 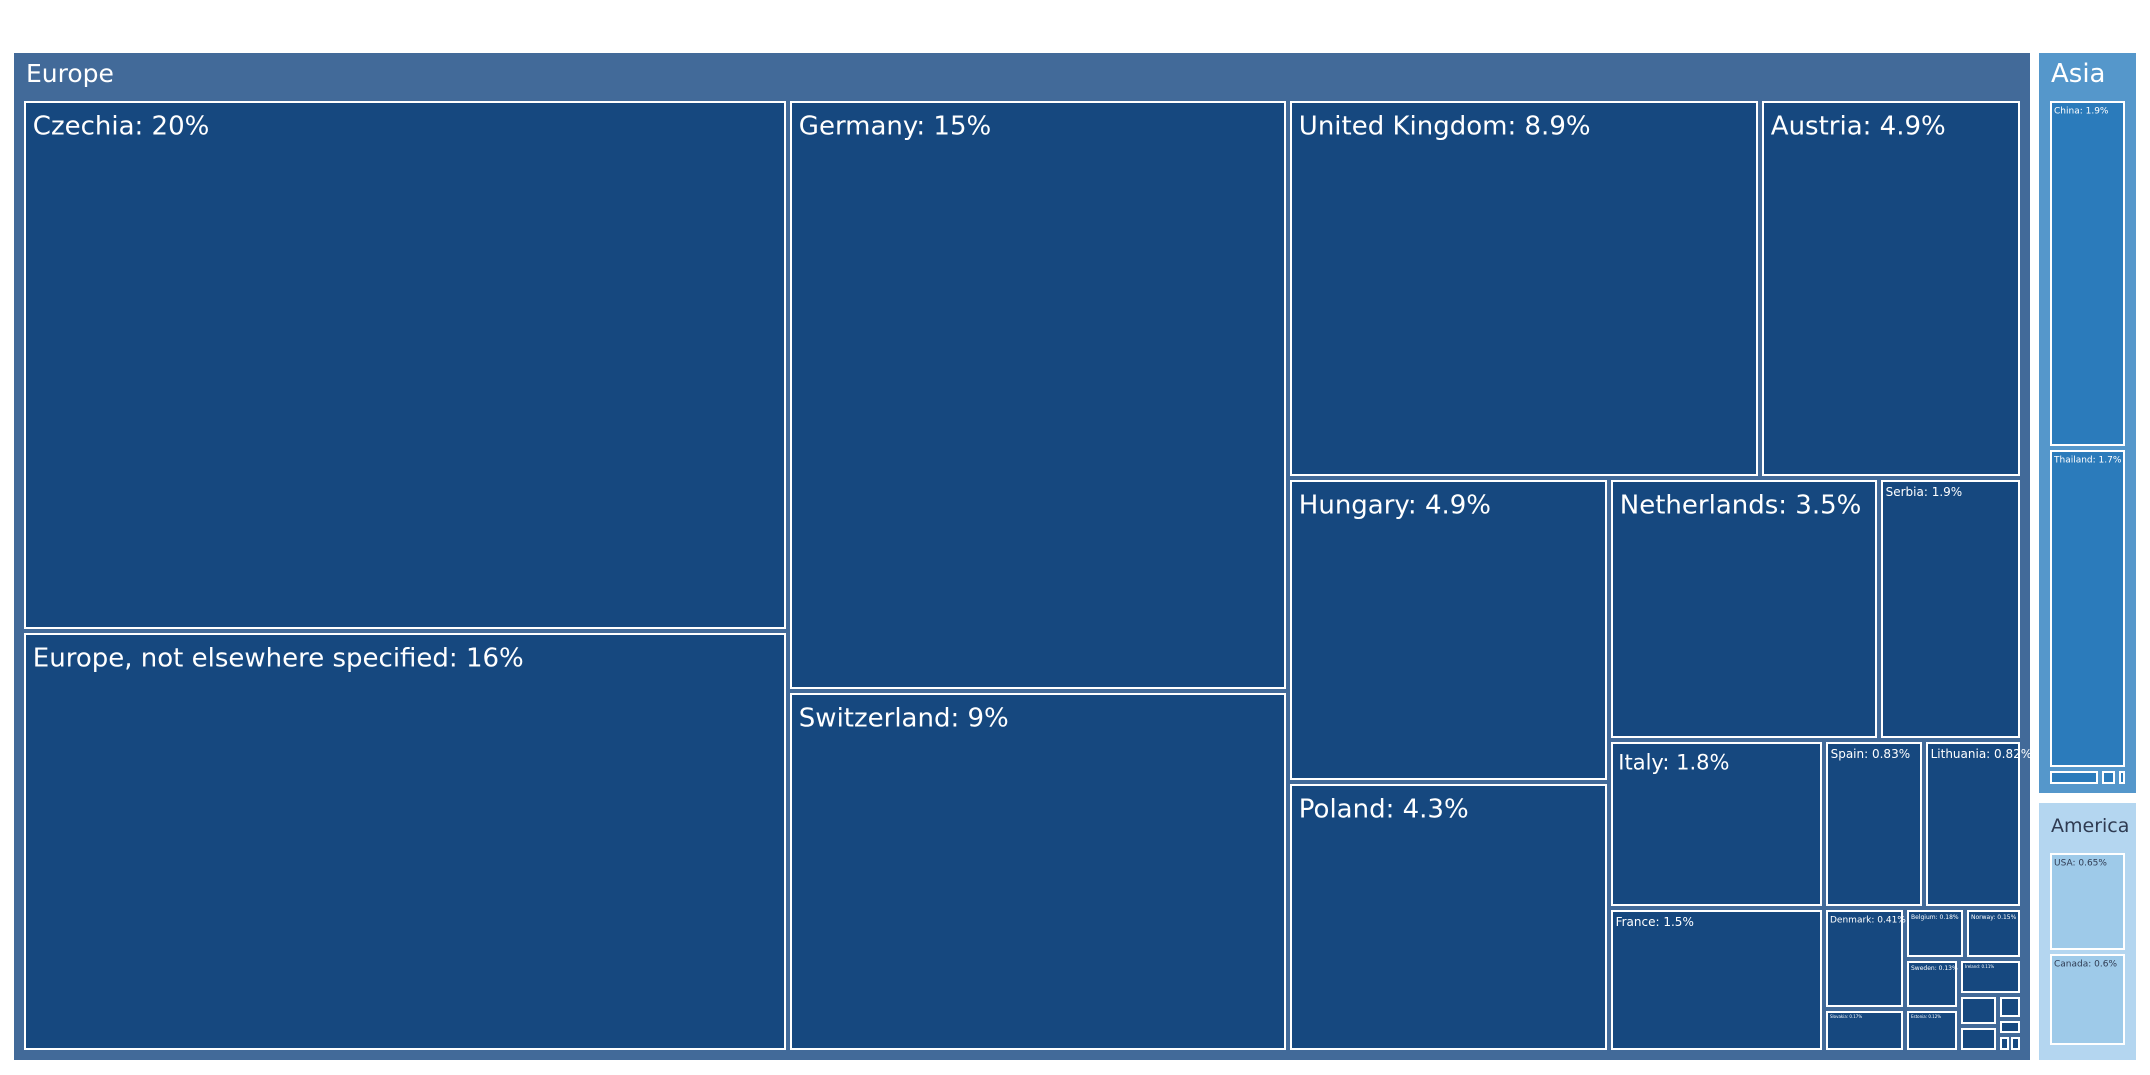 I want to click on tile-label-serbia: Serbia: 1.9%, so click(x=1924, y=492).